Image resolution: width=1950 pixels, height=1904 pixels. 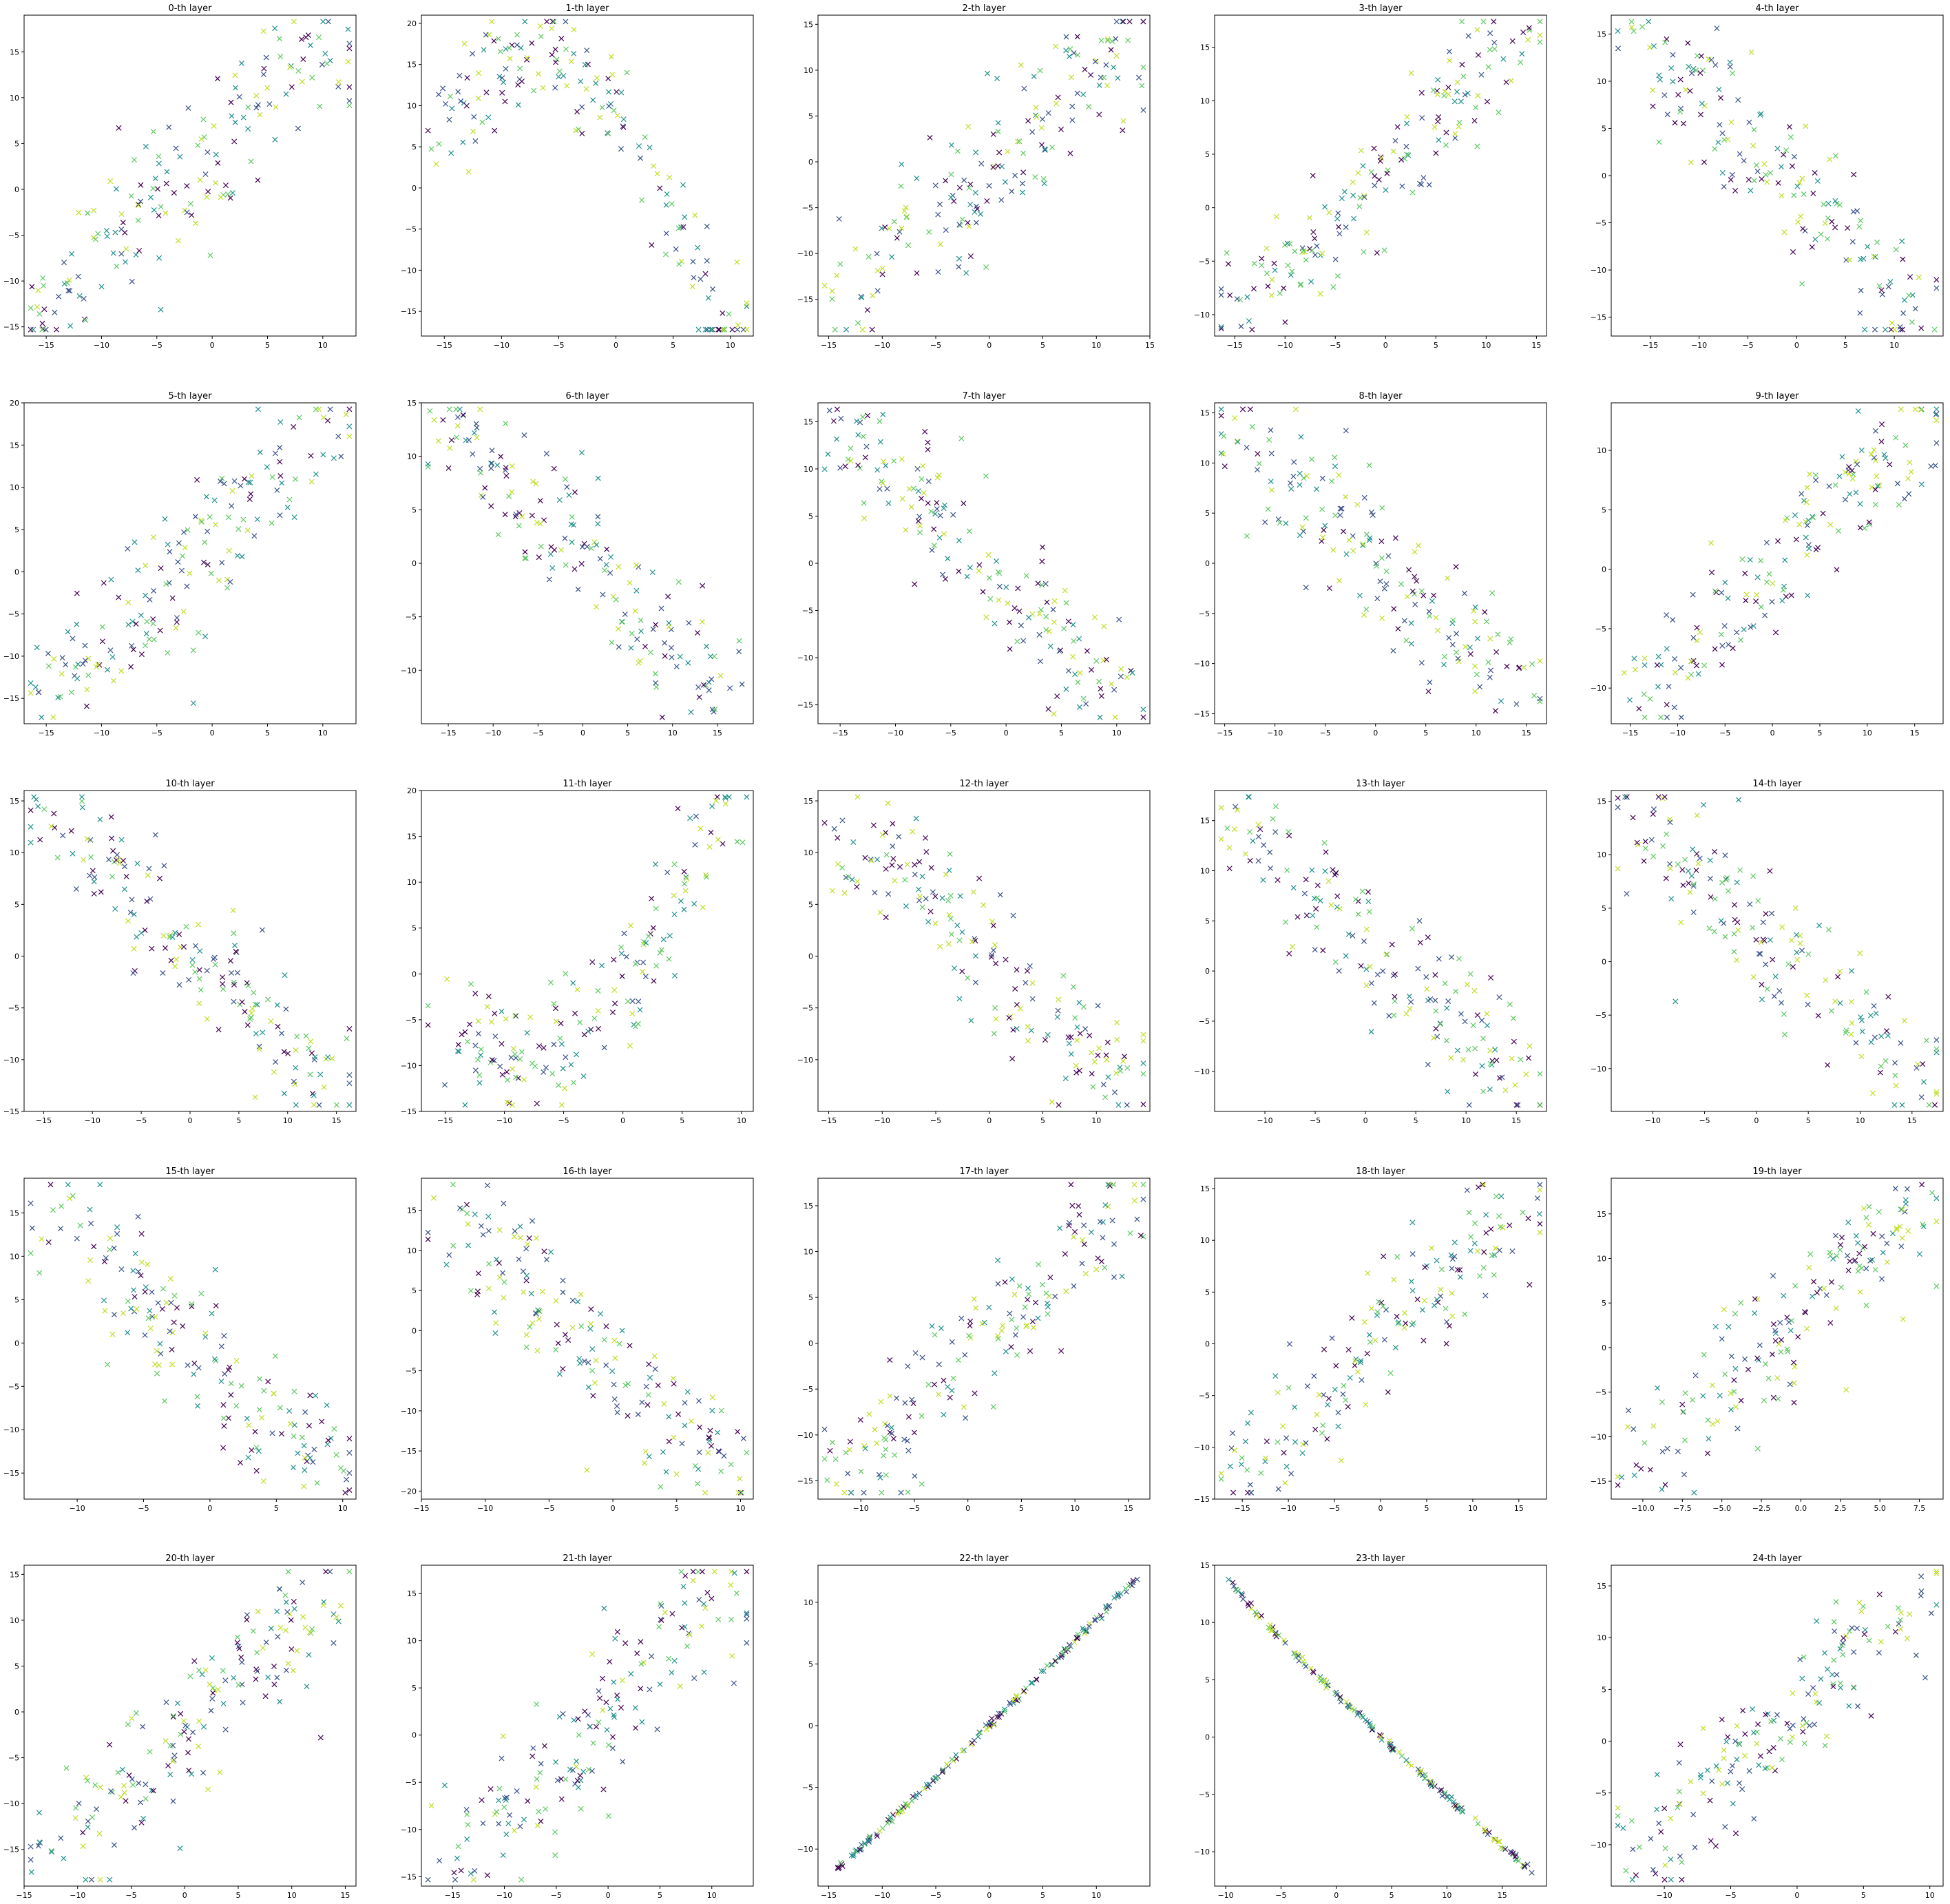 I want to click on y-tick-label: −10, so click(x=11, y=281).